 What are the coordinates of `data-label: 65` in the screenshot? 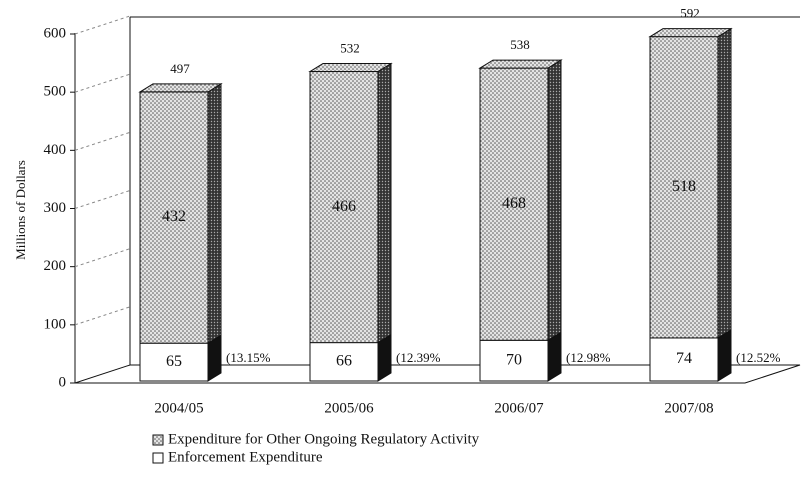 It's located at (174, 361).